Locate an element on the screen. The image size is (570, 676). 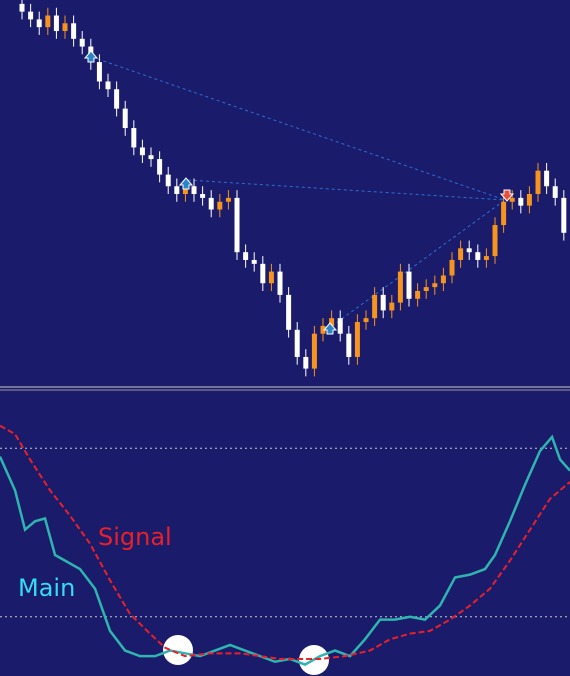
signal-link is located at coordinates (346, 190).